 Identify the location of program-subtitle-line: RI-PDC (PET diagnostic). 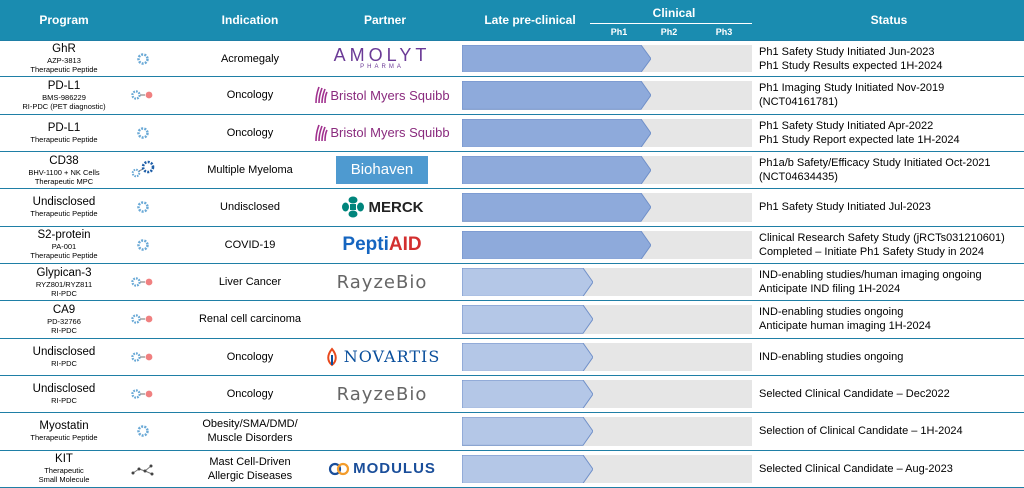
(64, 106).